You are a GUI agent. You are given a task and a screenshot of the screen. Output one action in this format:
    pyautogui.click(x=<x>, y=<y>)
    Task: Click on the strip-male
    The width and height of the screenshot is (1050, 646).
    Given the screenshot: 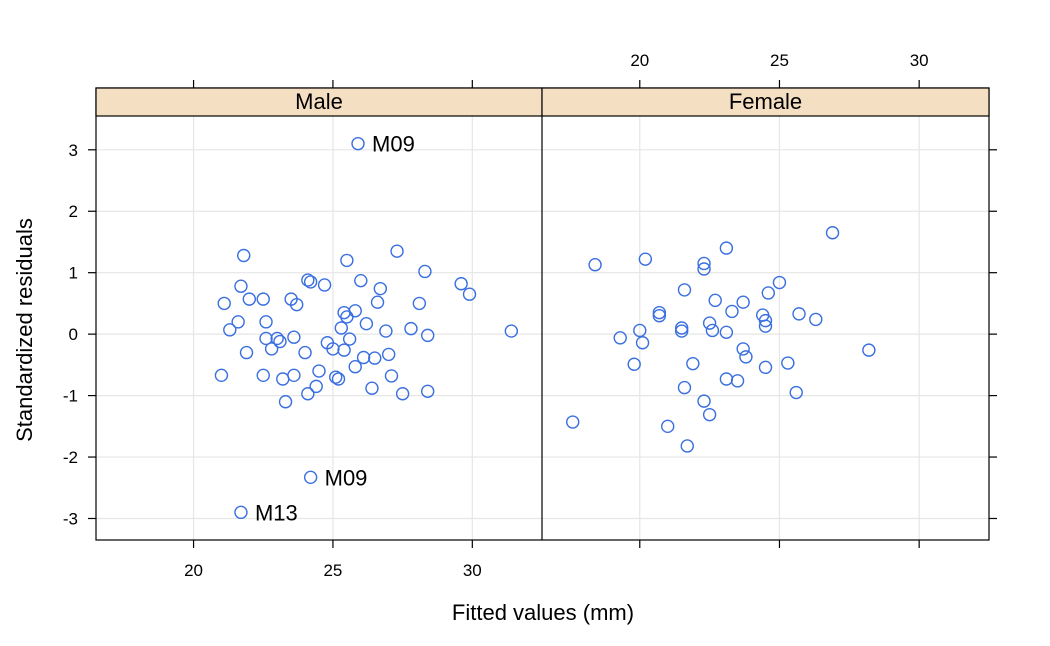 What is the action you would take?
    pyautogui.click(x=319, y=102)
    